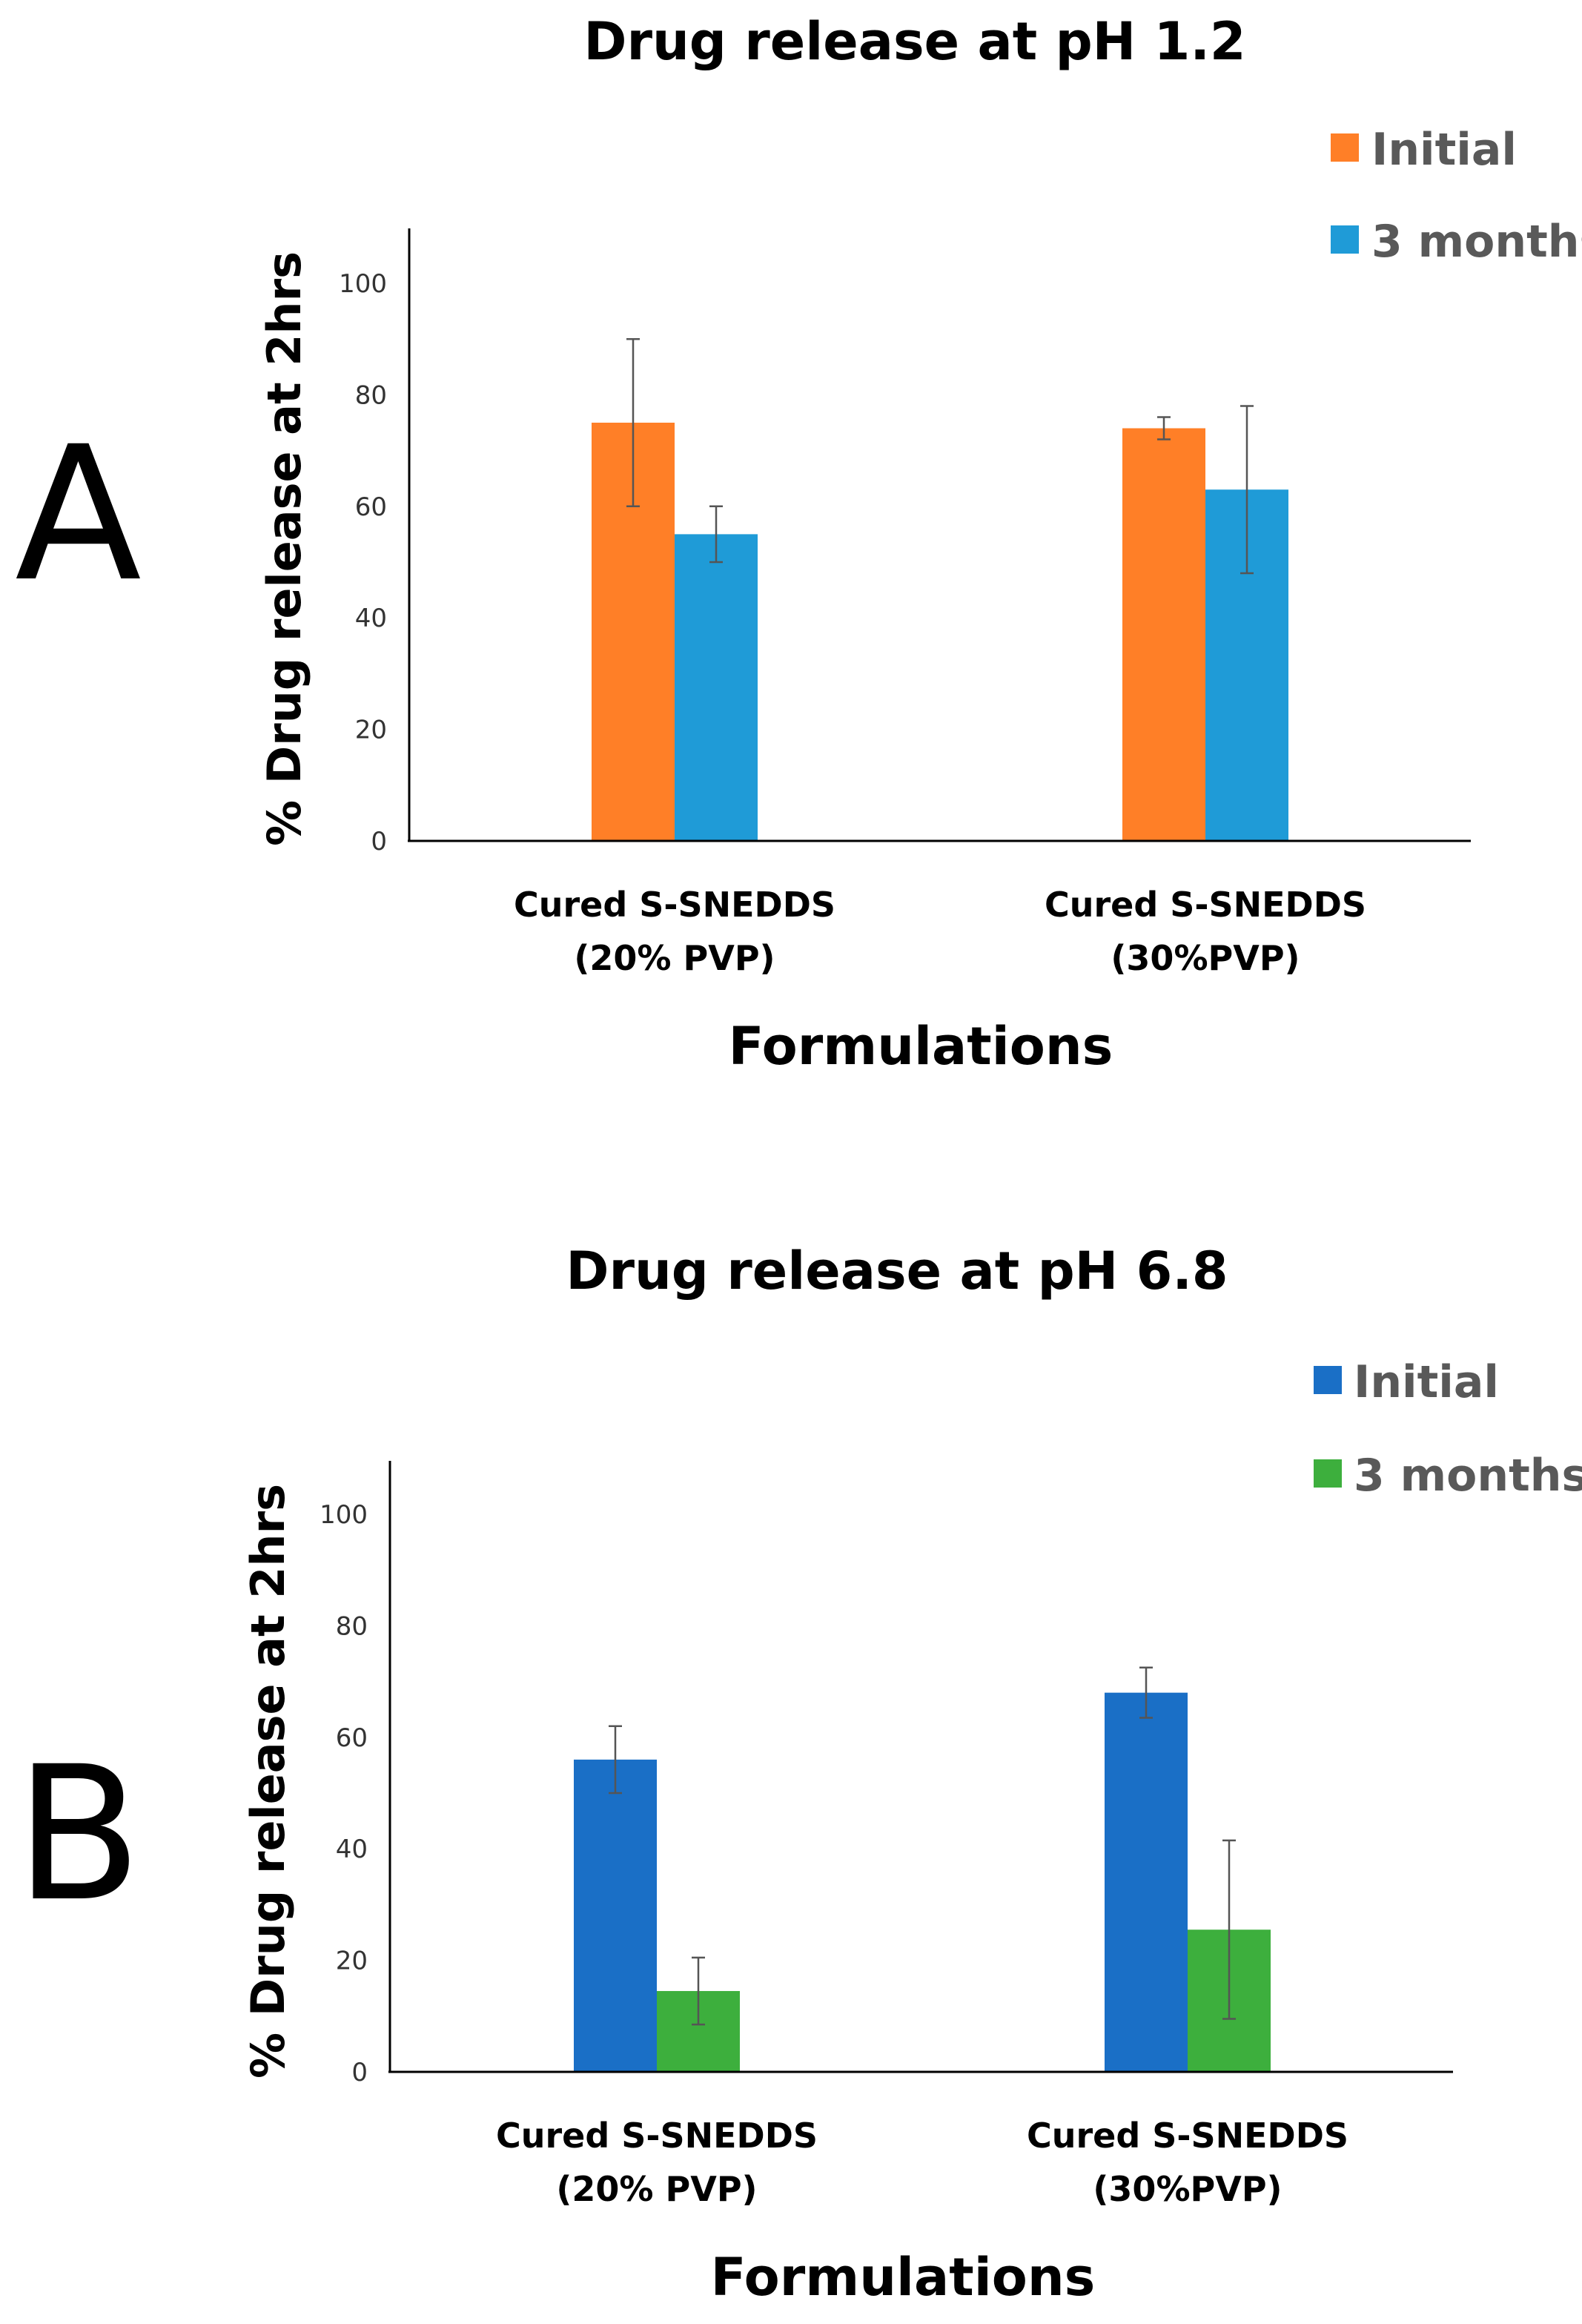 The width and height of the screenshot is (1582, 2324). What do you see at coordinates (344, 1515) in the screenshot?
I see `chart-b-y-tick-label: 100` at bounding box center [344, 1515].